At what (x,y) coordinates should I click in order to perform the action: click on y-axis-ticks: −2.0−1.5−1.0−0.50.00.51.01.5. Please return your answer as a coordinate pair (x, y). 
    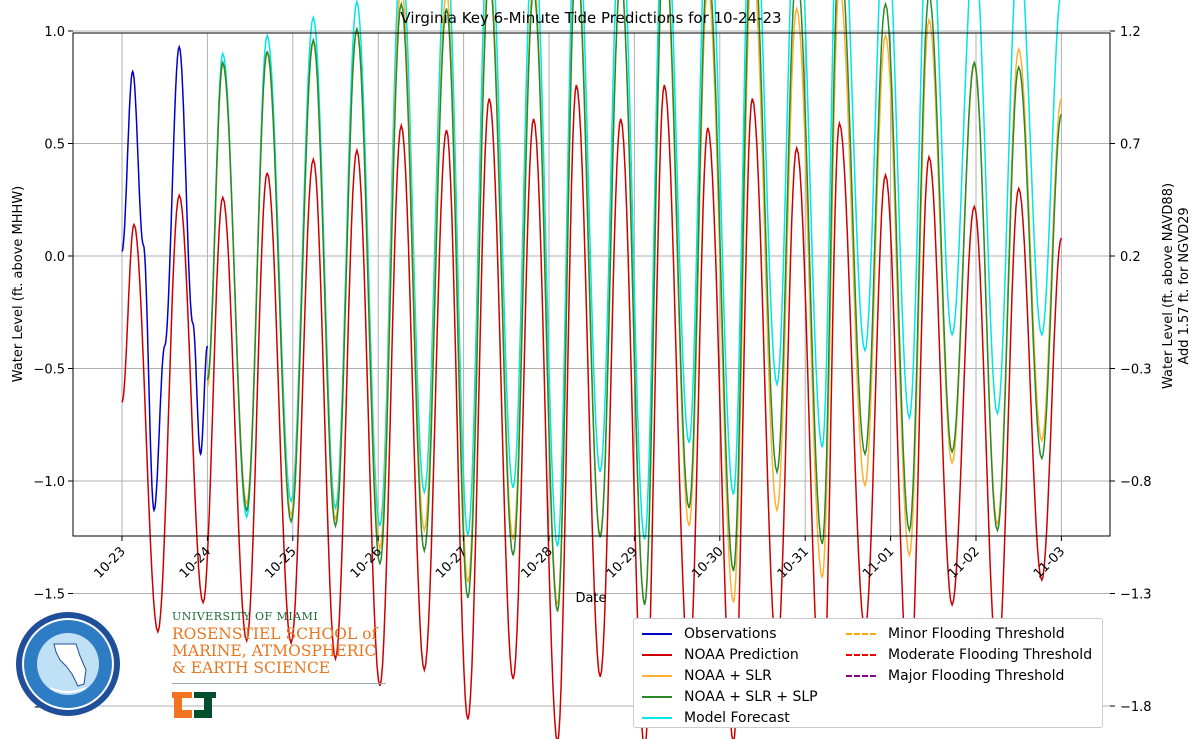
    Looking at the image, I should click on (53, 370).